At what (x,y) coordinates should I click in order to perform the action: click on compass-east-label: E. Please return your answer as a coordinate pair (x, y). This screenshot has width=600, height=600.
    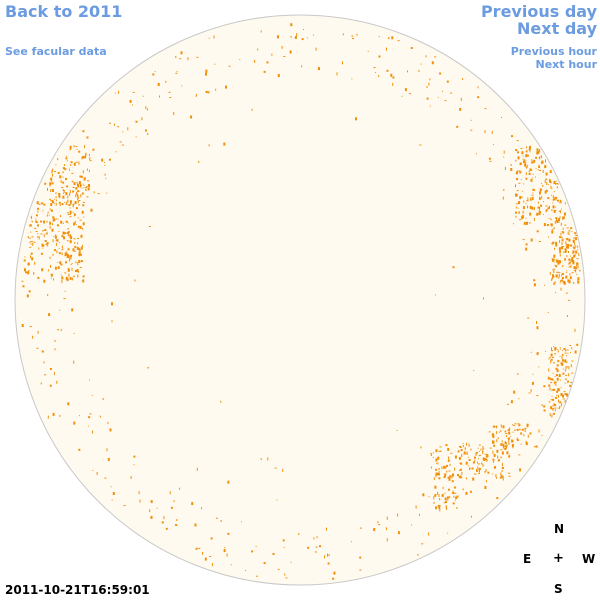
    Looking at the image, I should click on (527, 559).